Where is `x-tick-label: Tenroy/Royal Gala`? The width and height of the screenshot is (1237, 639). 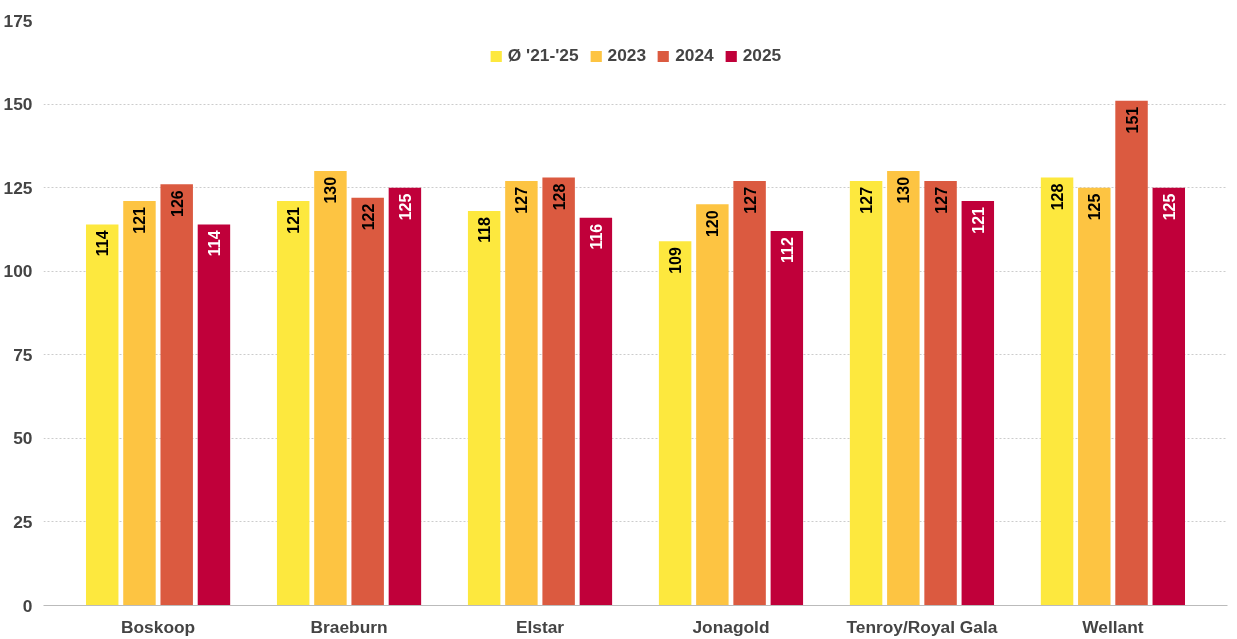 x-tick-label: Tenroy/Royal Gala is located at coordinates (922, 626).